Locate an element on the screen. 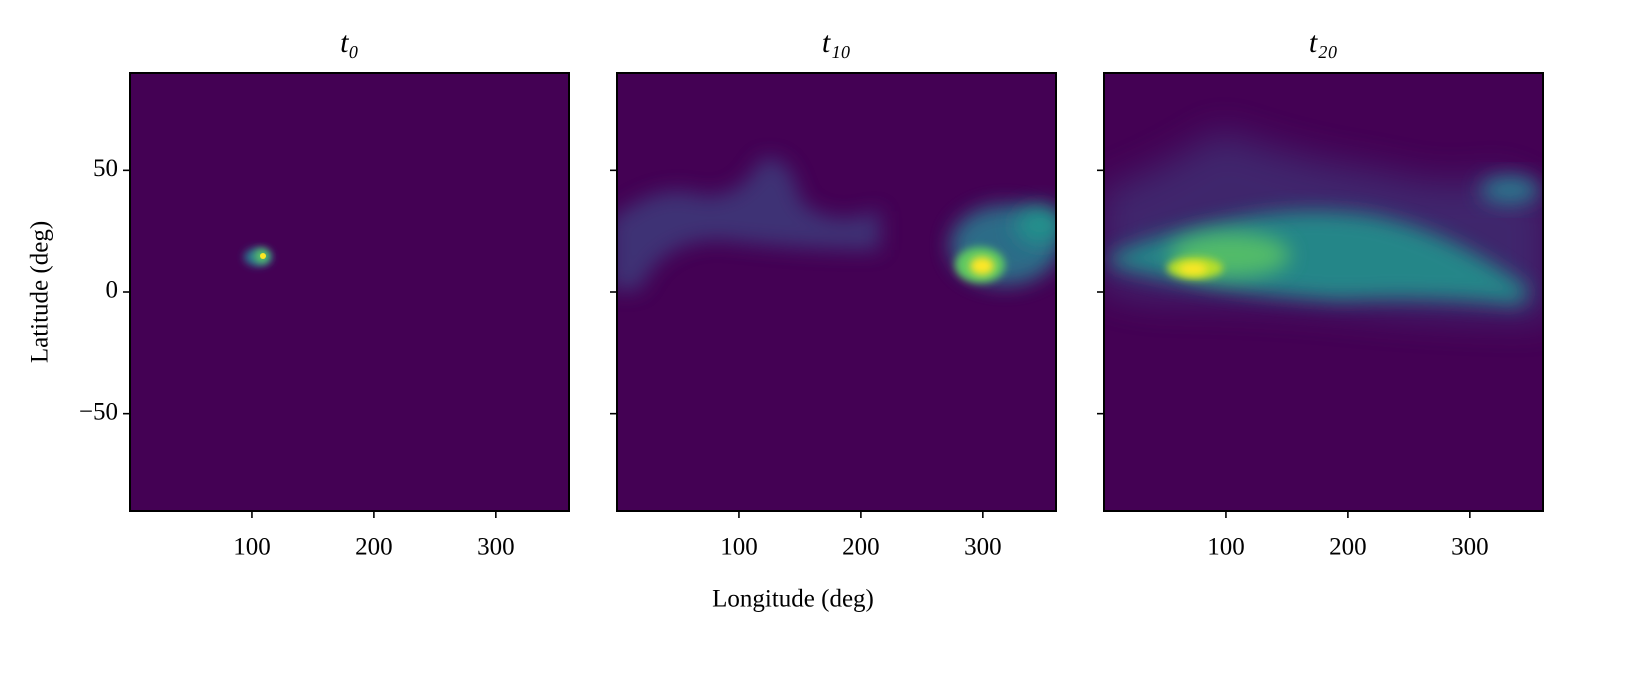 This screenshot has height=680, width=1643. y-tick-label: 50 is located at coordinates (105, 168).